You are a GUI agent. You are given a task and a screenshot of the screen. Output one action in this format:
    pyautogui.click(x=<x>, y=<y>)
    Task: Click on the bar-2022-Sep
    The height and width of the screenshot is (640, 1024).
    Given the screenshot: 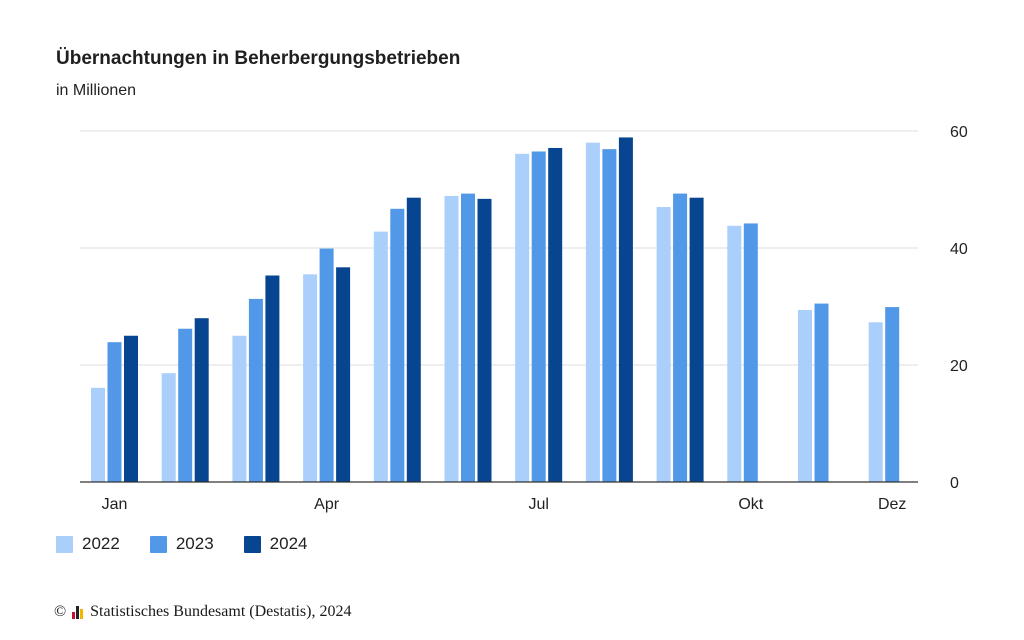 What is the action you would take?
    pyautogui.click(x=663, y=345)
    